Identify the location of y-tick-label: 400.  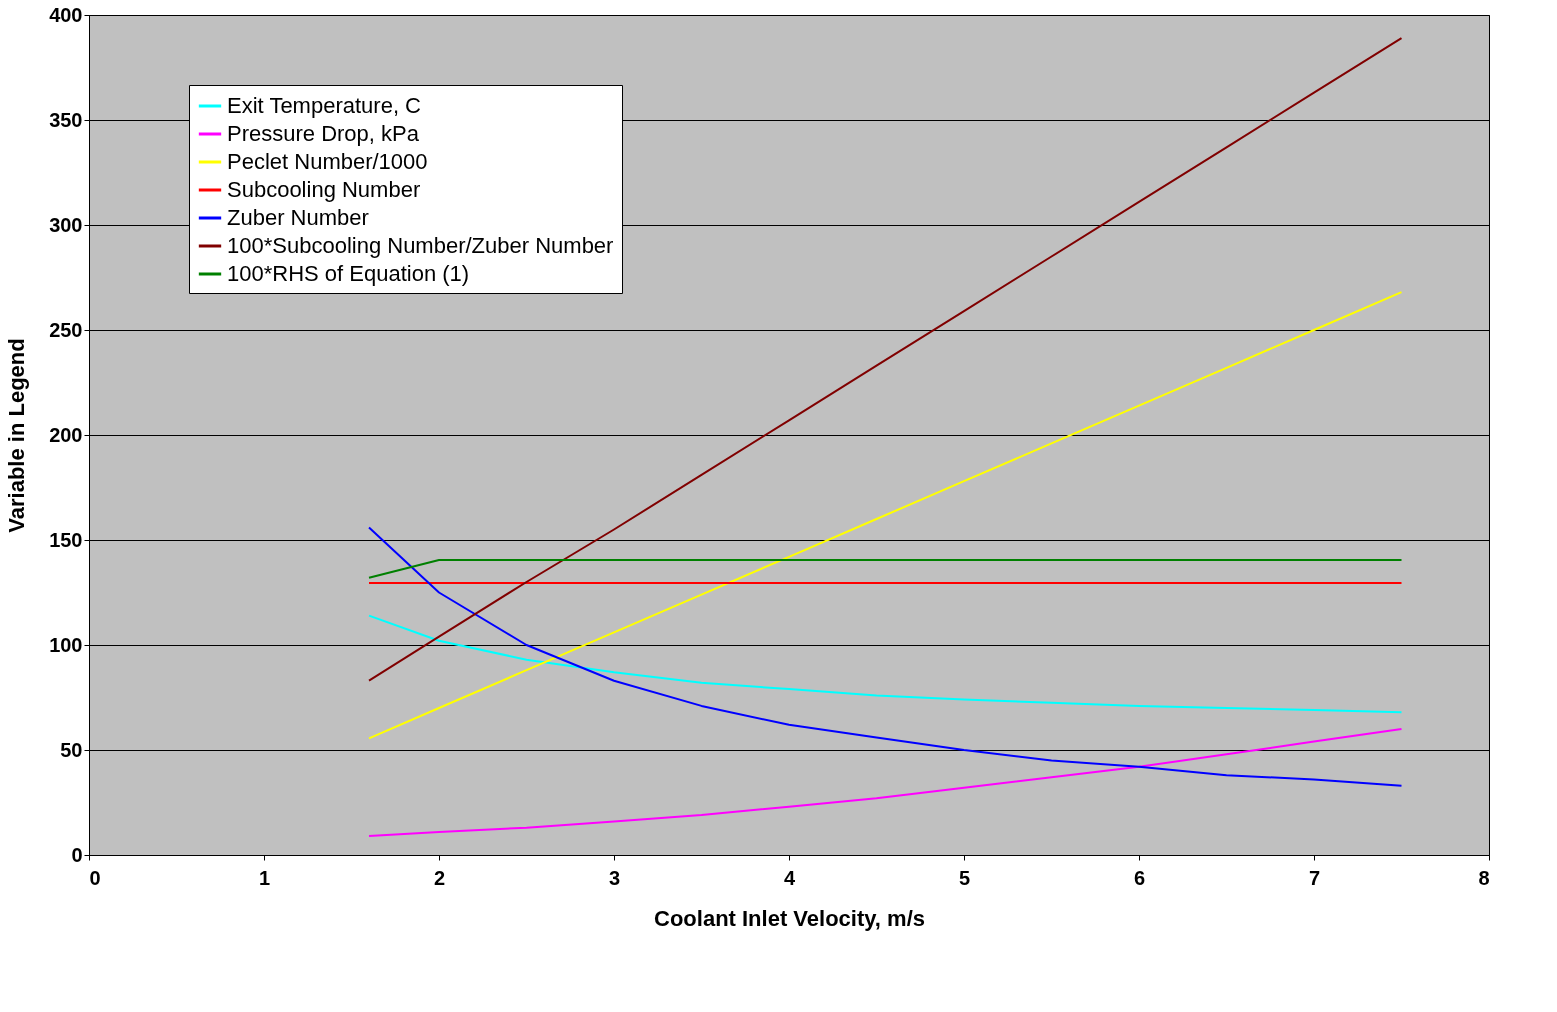
(66, 14).